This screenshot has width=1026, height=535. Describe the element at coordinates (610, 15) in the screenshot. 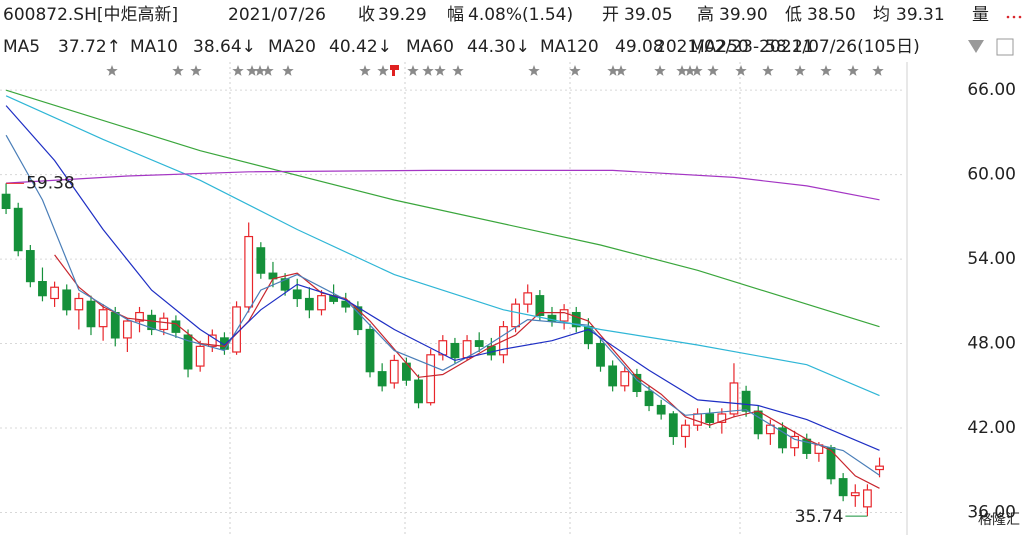

I see `field-label: 开` at that location.